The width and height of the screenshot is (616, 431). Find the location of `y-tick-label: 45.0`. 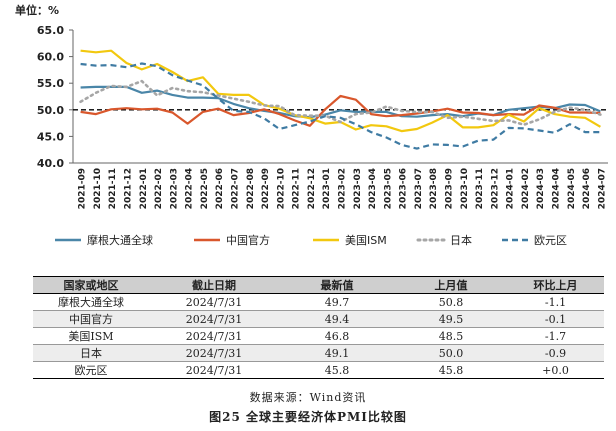

y-tick-label: 45.0 is located at coordinates (50, 136).